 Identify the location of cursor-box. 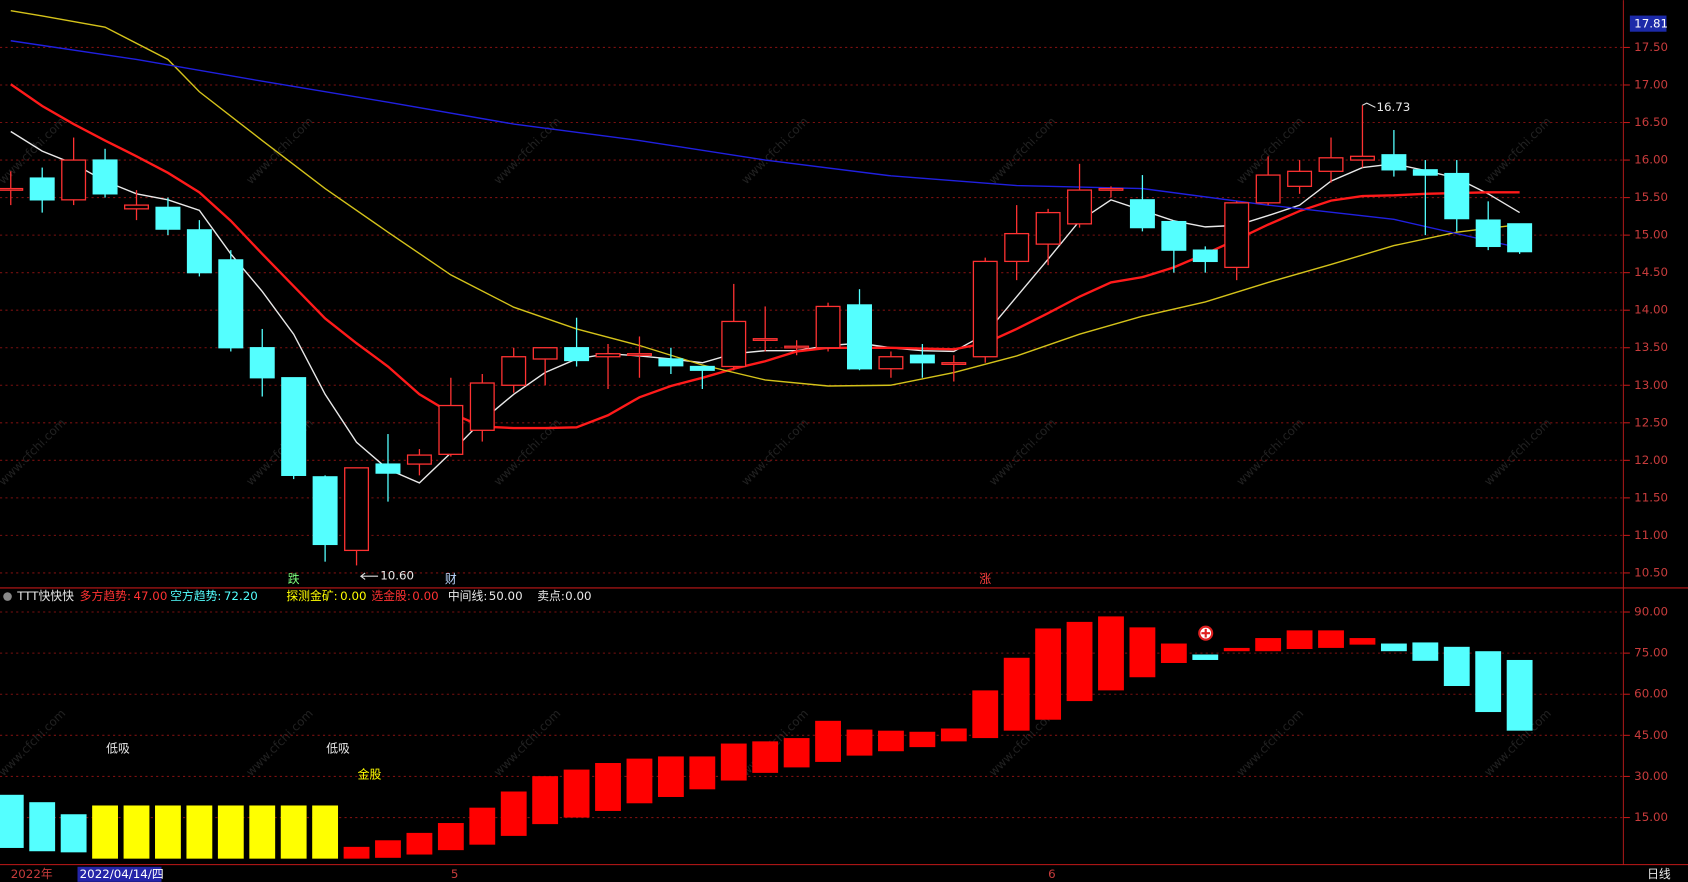
(119, 874).